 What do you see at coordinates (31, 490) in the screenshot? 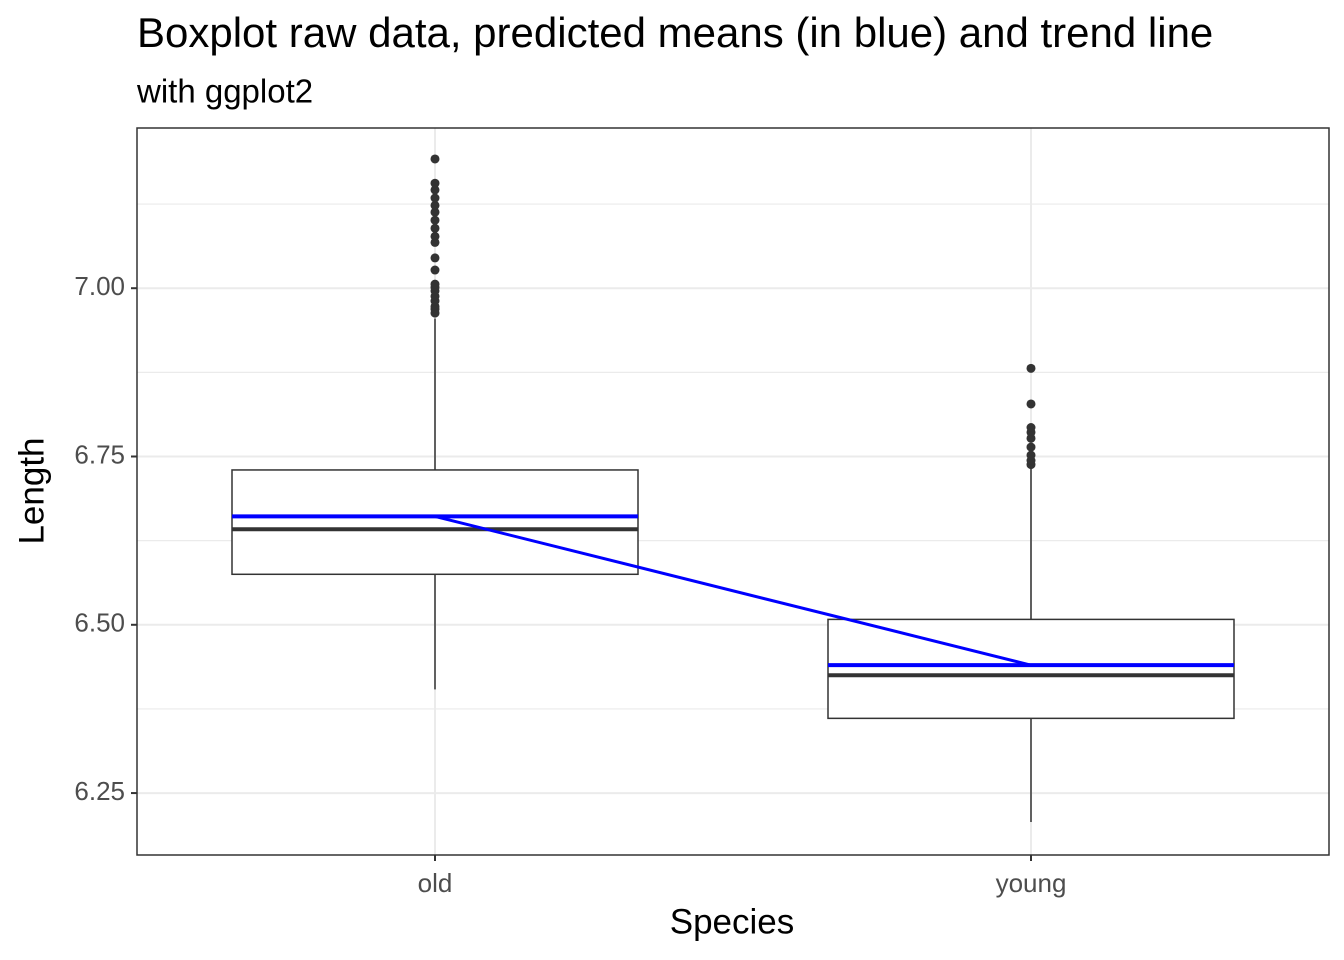
I see `y-axis-title: Length` at bounding box center [31, 490].